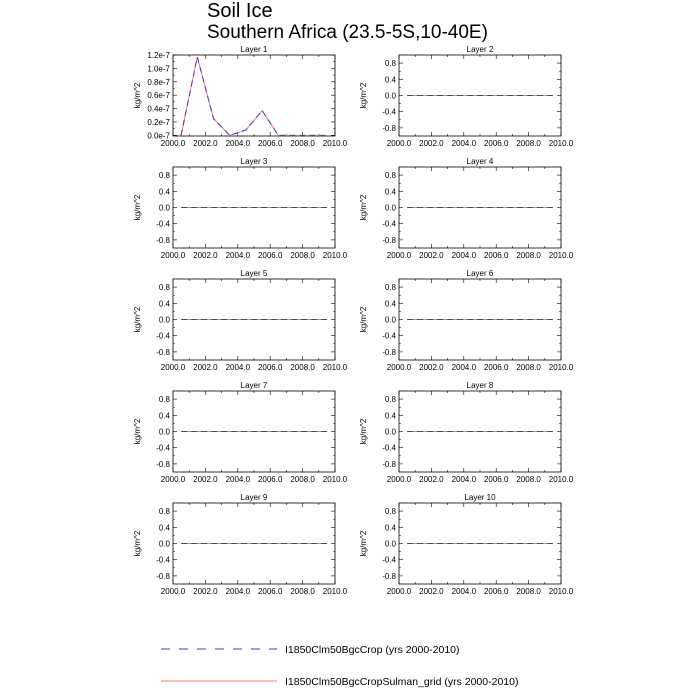 This screenshot has width=700, height=700. Describe the element at coordinates (240, 11) in the screenshot. I see `figure-title: Soil Ice` at that location.